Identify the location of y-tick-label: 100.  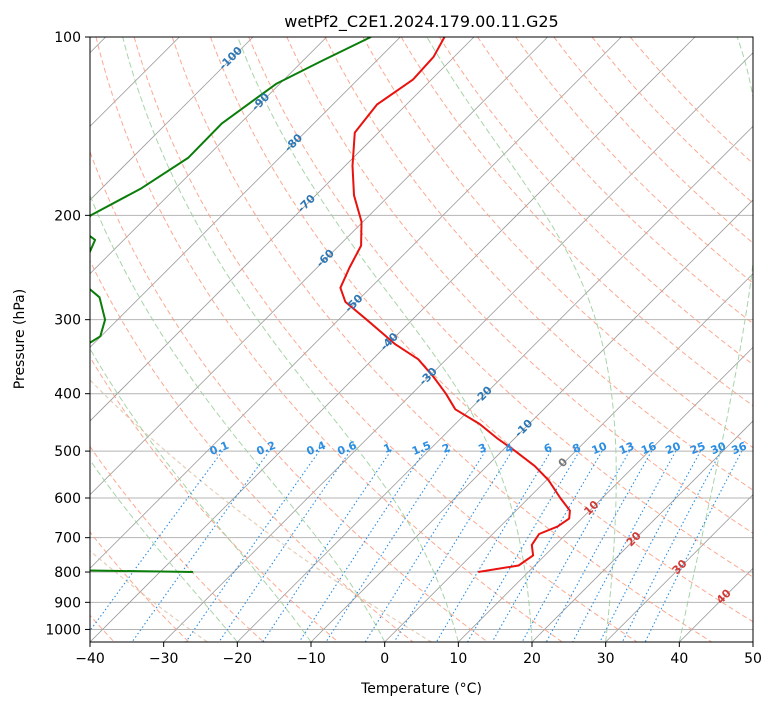
(67, 38).